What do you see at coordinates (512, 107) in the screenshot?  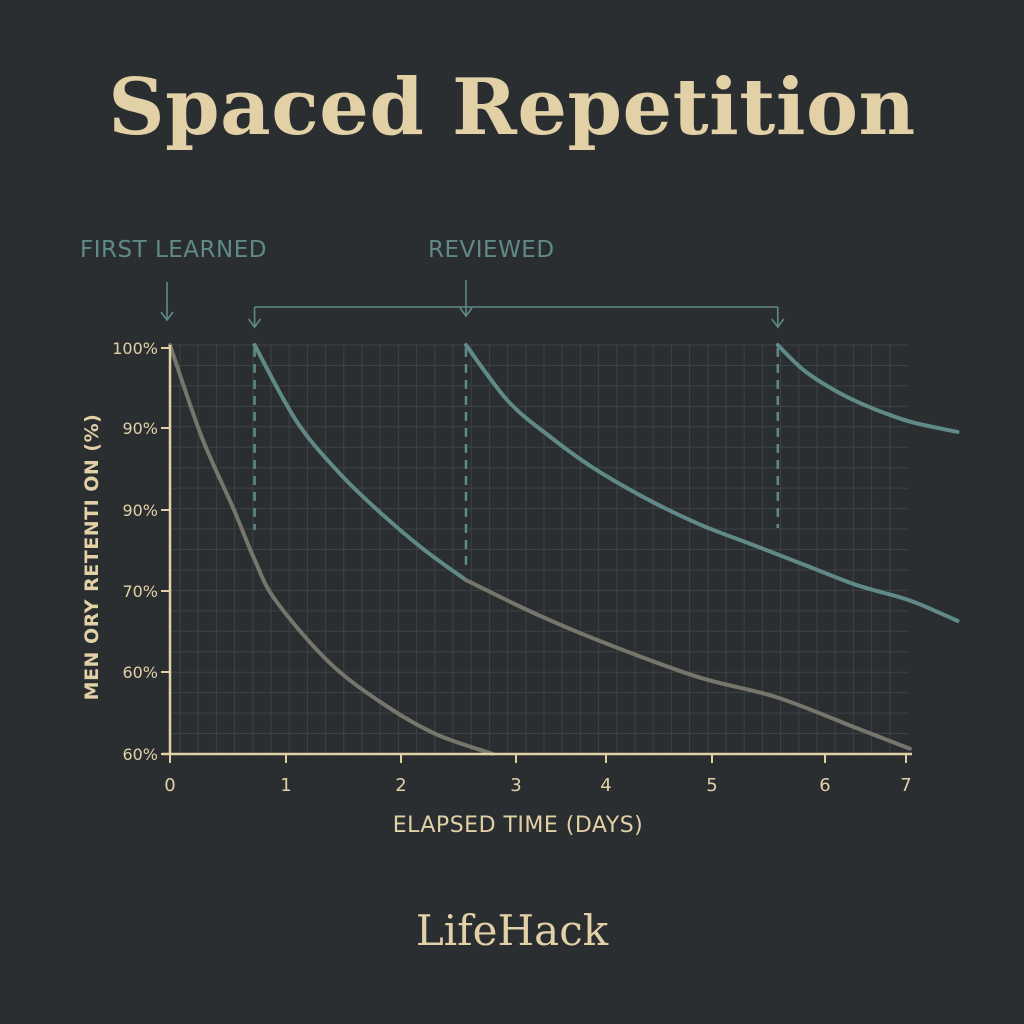 I see `chart-title: Spaced Repetition` at bounding box center [512, 107].